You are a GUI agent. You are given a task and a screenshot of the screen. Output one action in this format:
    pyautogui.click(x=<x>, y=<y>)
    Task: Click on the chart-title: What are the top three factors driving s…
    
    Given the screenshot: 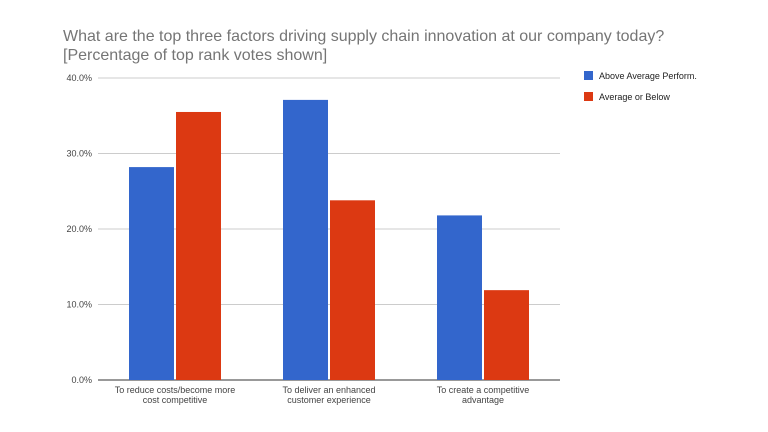 What is the action you would take?
    pyautogui.click(x=363, y=36)
    